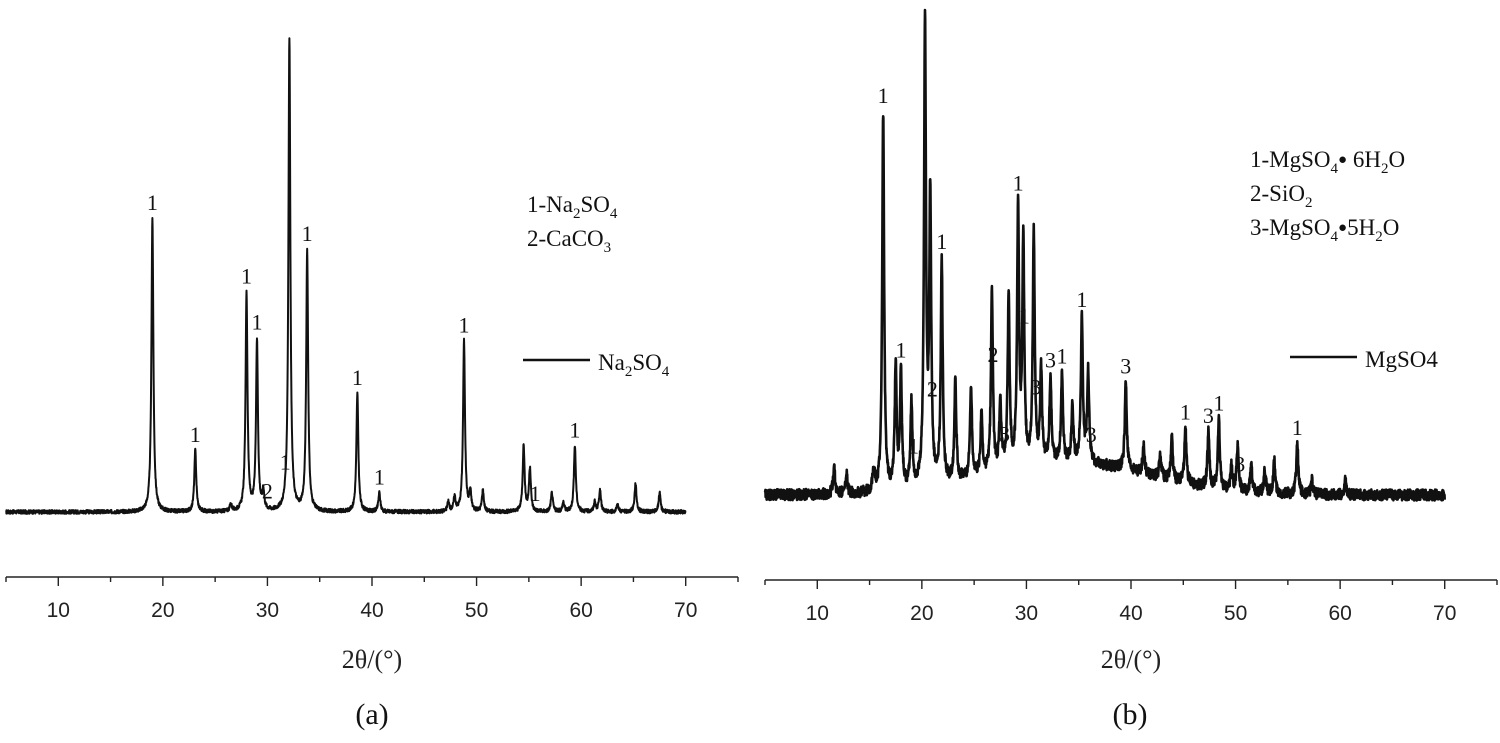 This screenshot has height=743, width=1500. What do you see at coordinates (1361, 227) in the screenshot?
I see `phase-formula-part: 5H` at bounding box center [1361, 227].